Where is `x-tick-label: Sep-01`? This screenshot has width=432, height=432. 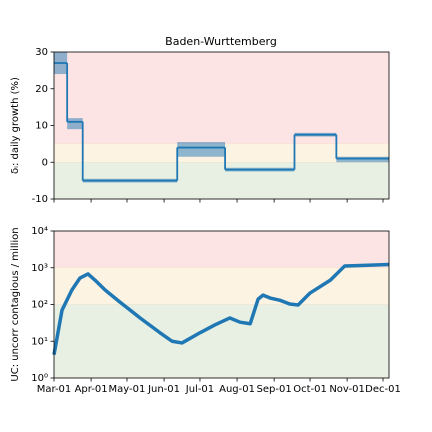 x-tick-label: Sep-01 is located at coordinates (274, 389).